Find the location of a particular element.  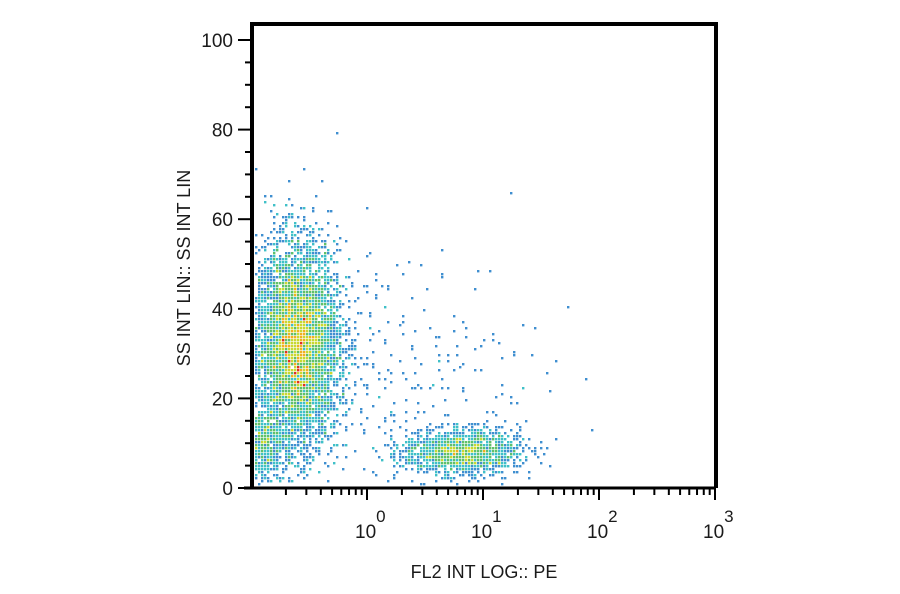

x-axis: 10⁰ 10¹ 10² 10³ is located at coordinates (509, 515).